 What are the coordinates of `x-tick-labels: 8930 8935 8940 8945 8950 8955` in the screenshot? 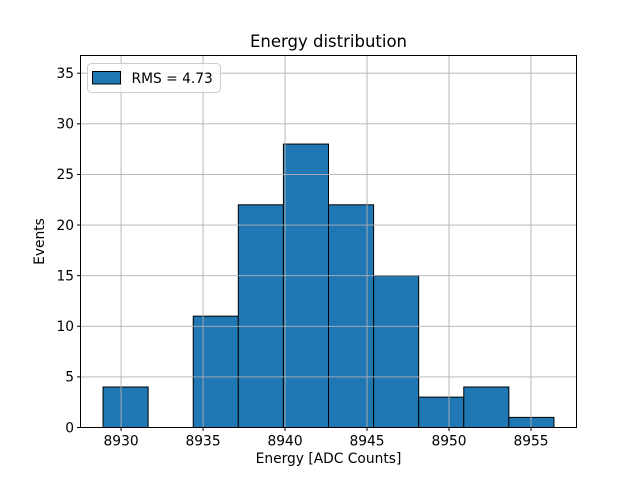 It's located at (326, 442).